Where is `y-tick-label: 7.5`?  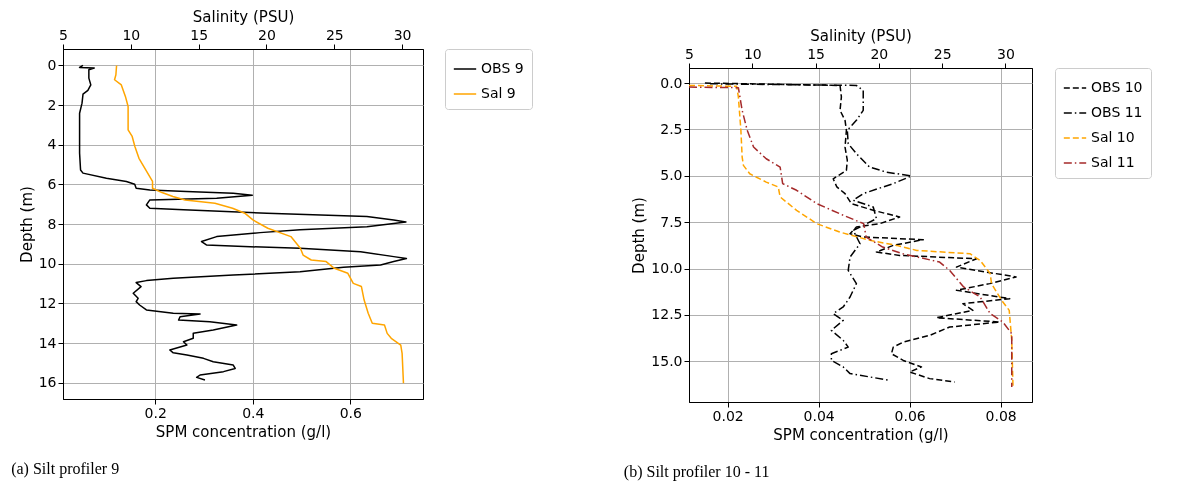 y-tick-label: 7.5 is located at coordinates (671, 221).